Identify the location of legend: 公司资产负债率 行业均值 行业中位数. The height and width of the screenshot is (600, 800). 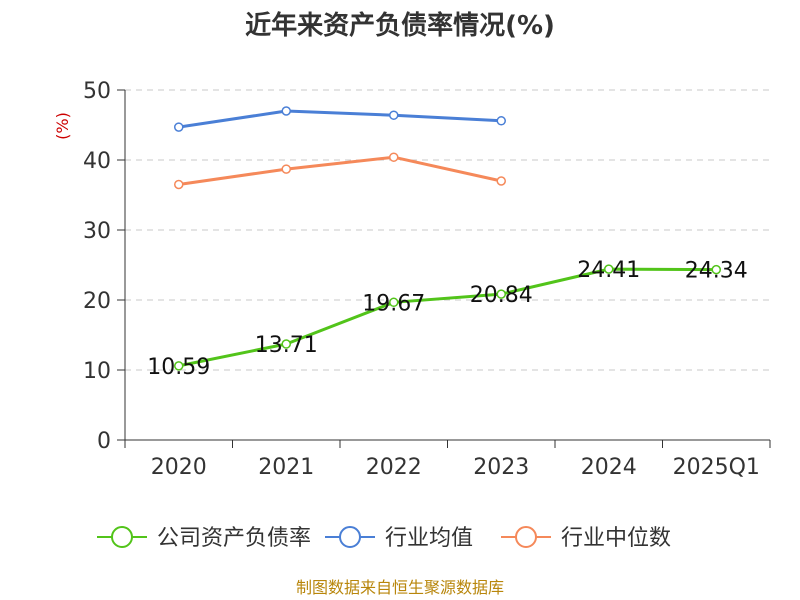
(384, 538).